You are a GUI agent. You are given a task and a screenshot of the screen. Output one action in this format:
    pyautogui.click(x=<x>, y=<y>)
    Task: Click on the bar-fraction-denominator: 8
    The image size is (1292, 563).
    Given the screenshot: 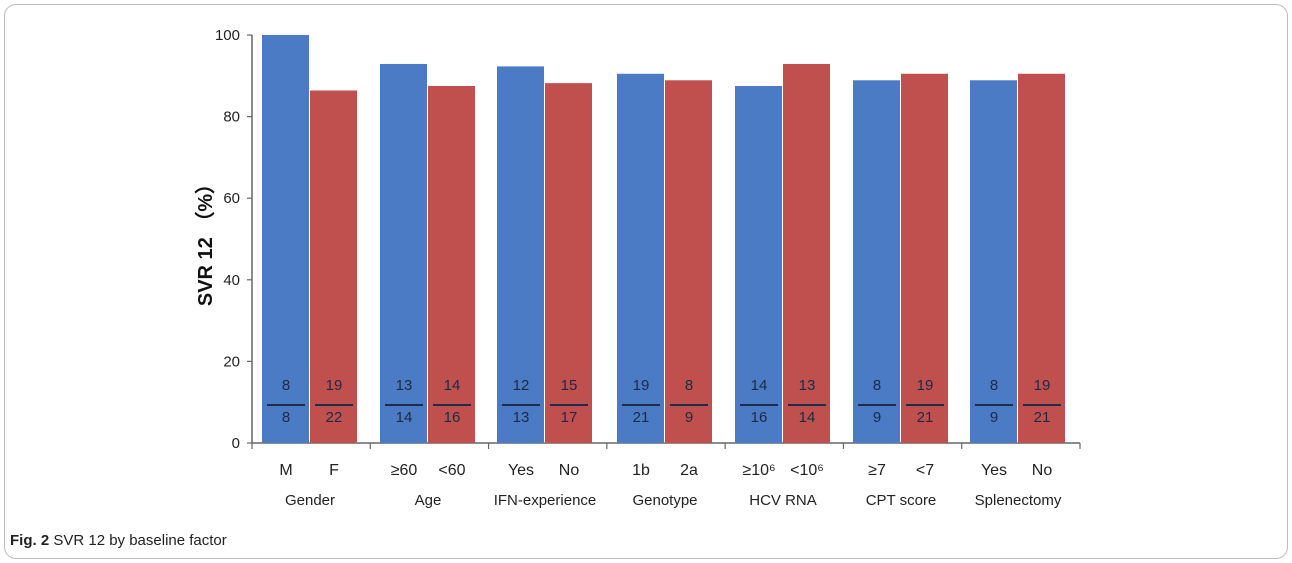 What is the action you would take?
    pyautogui.click(x=286, y=417)
    